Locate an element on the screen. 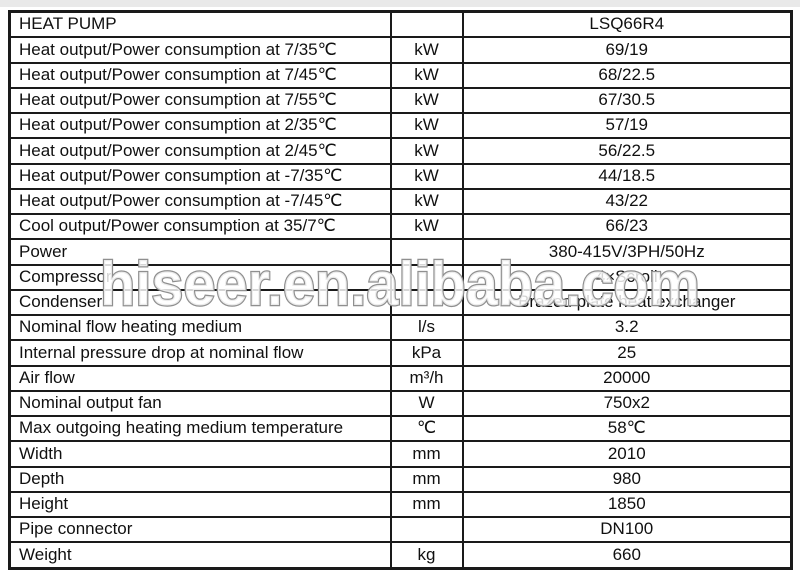 Image resolution: width=800 pixels, height=587 pixels. spec-value: 1850 is located at coordinates (627, 504).